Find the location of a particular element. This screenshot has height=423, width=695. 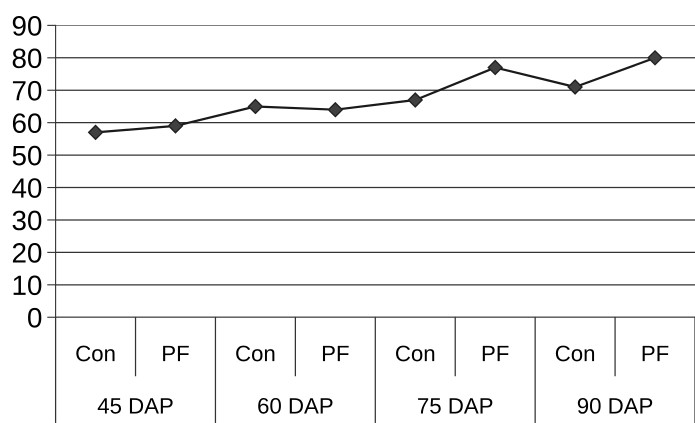

y-tick-label: 50 is located at coordinates (27, 156).